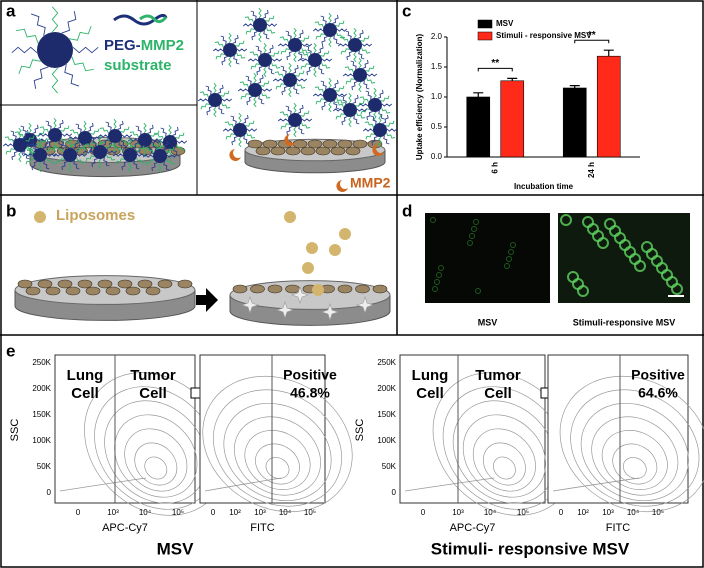 The width and height of the screenshot is (704, 568). Describe the element at coordinates (342, 186) in the screenshot. I see `mmp2-enzyme` at that location.